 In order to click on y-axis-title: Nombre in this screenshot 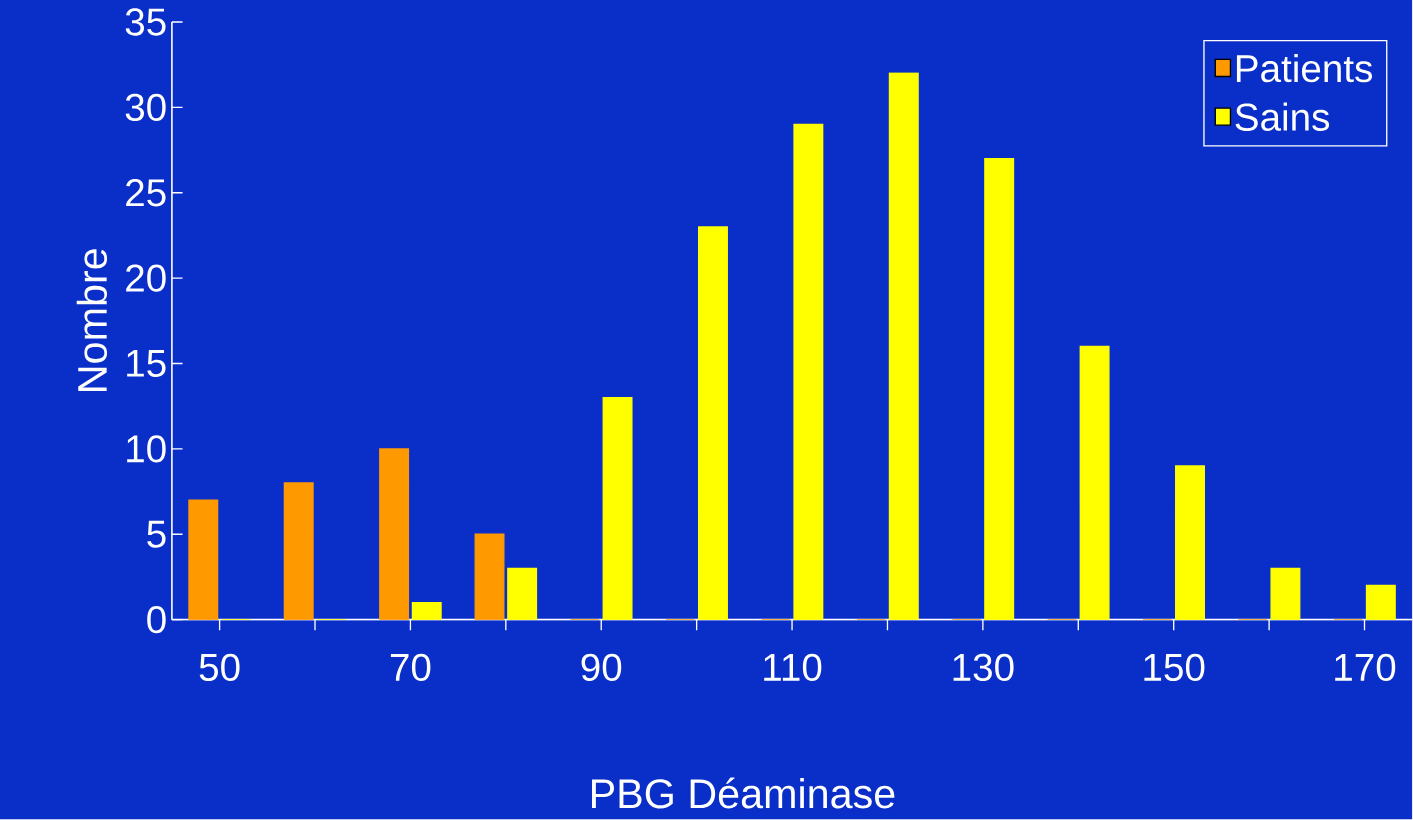, I will do `click(92, 320)`.